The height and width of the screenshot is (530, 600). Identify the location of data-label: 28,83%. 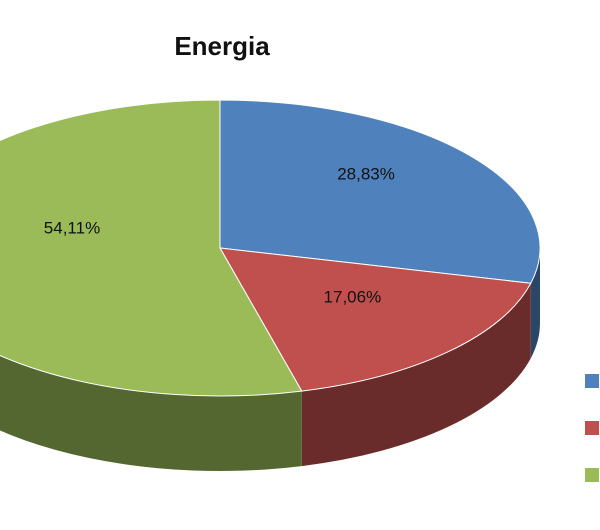
(366, 174).